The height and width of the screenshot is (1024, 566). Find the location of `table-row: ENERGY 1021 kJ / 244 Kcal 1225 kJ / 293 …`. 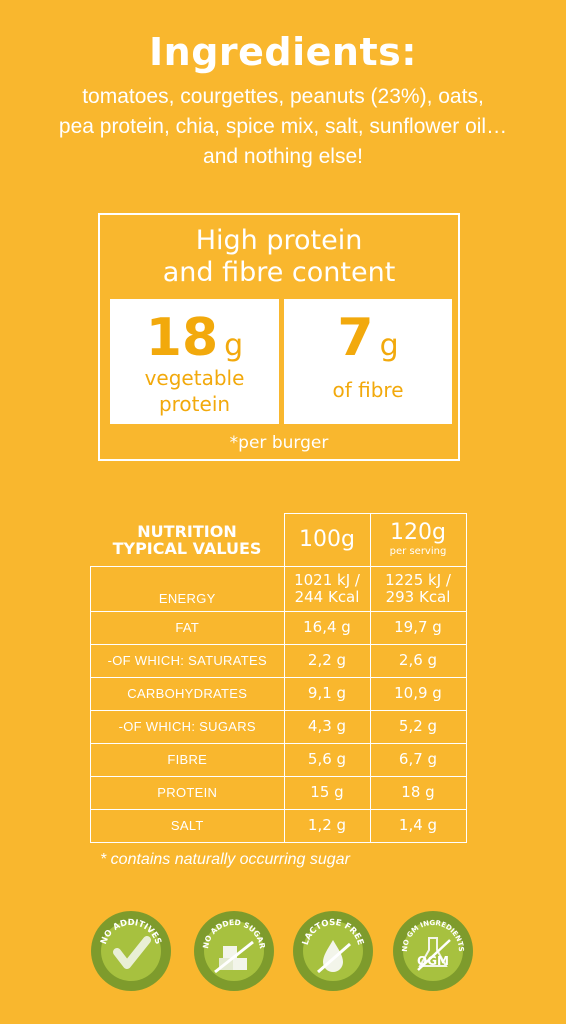

table-row: ENERGY 1021 kJ / 244 Kcal 1225 kJ / 293 … is located at coordinates (278, 588).